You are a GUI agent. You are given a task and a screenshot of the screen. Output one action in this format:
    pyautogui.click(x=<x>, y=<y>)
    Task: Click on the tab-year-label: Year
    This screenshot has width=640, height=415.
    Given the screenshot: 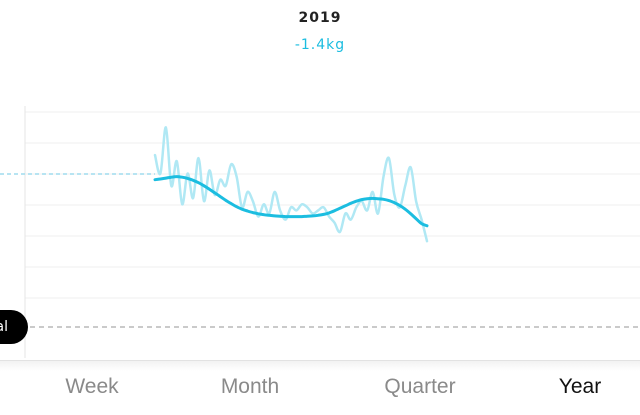 What is the action you would take?
    pyautogui.click(x=580, y=386)
    